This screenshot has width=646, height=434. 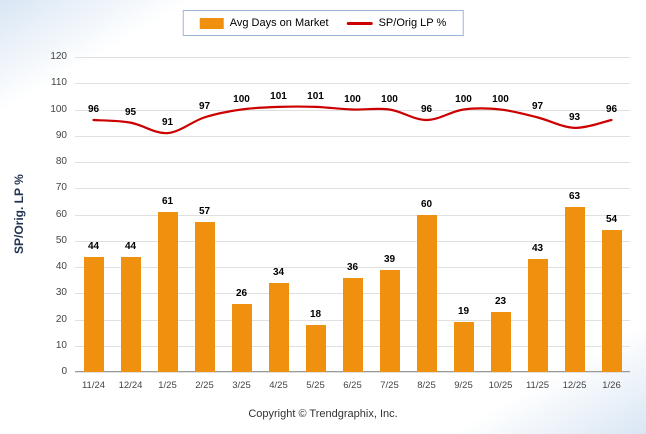 What do you see at coordinates (61, 345) in the screenshot?
I see `y-tick-label: 10` at bounding box center [61, 345].